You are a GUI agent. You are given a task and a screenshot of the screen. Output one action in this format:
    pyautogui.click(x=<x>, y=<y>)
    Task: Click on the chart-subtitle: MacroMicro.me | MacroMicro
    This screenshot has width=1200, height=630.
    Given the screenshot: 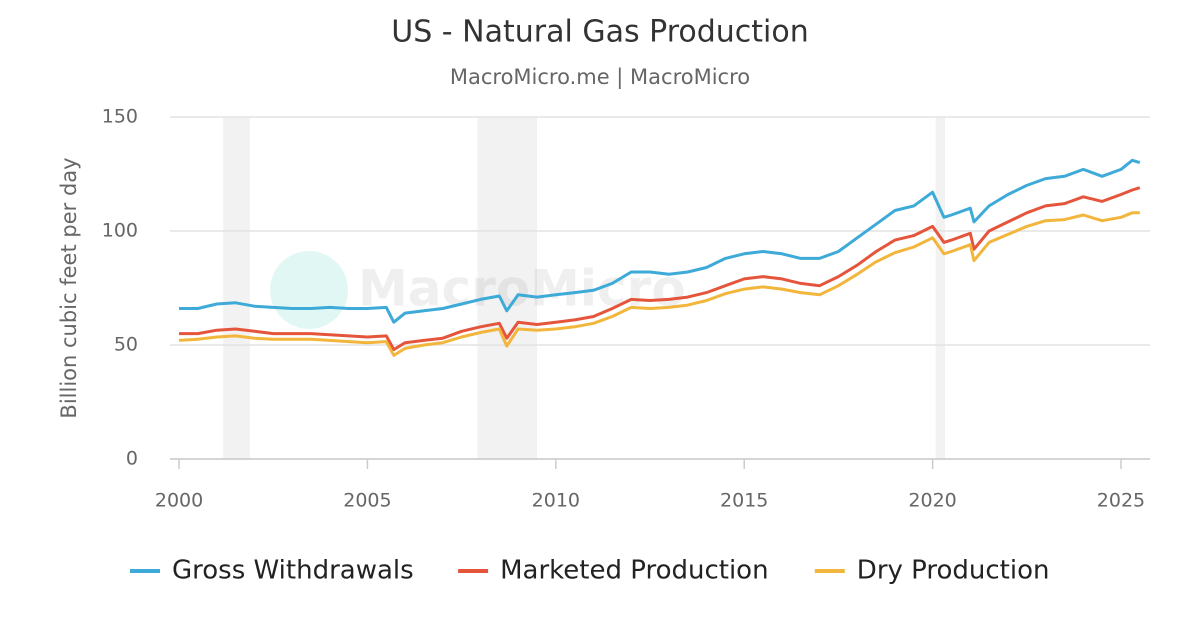 What is the action you would take?
    pyautogui.click(x=600, y=77)
    